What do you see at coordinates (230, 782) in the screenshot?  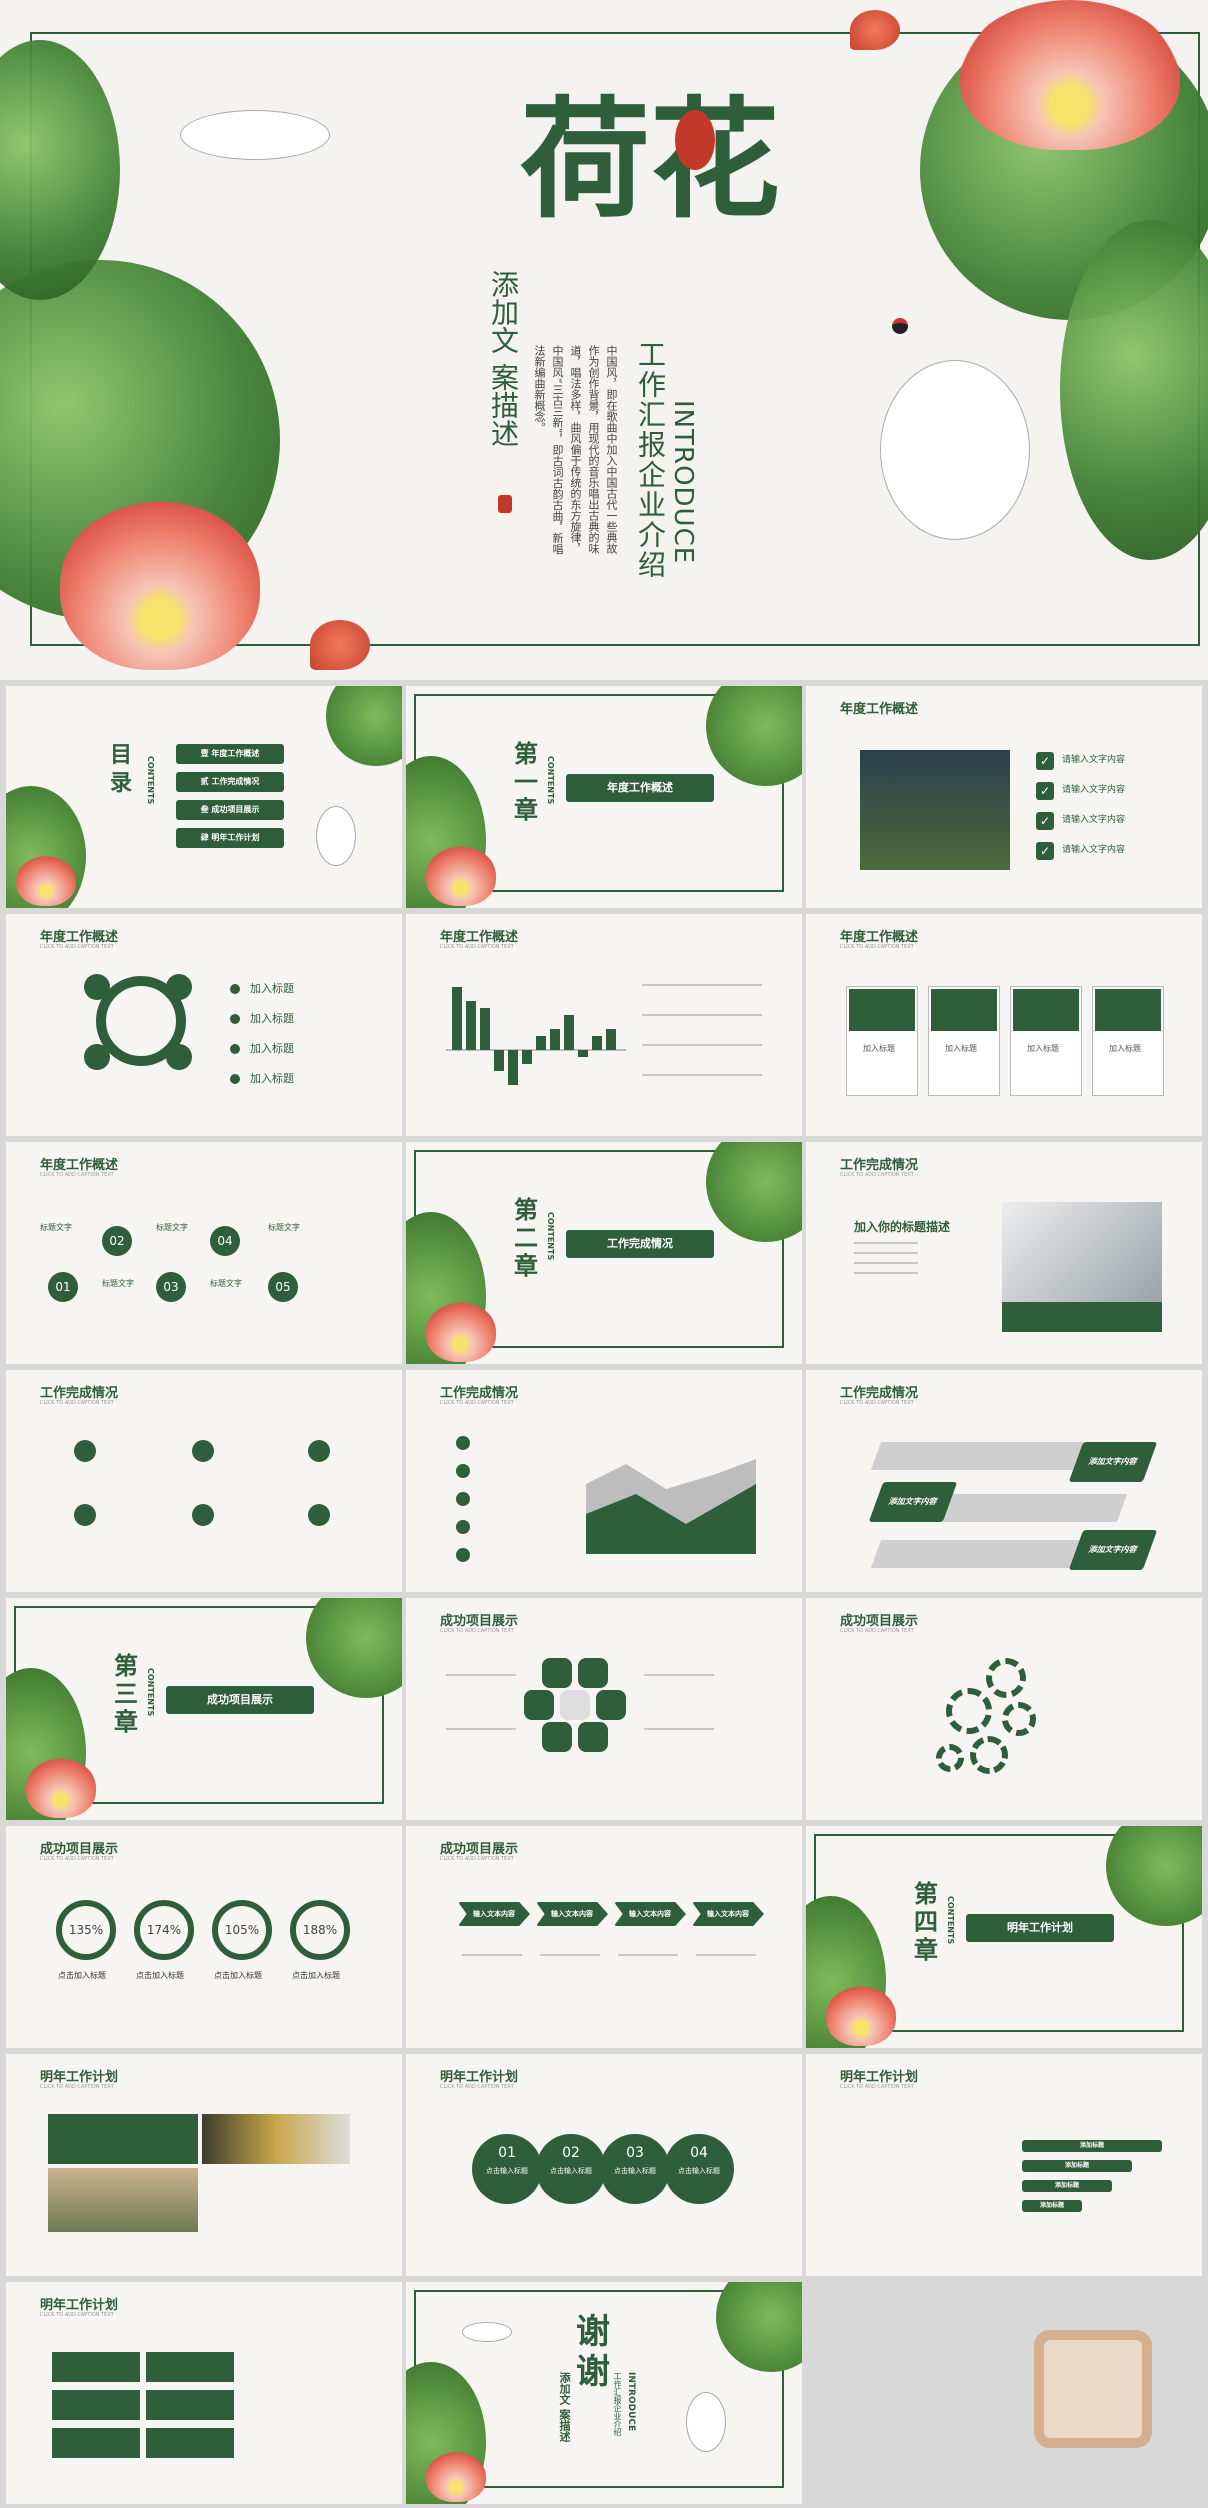 I see `contents-item: 贰 工作完成情况` at bounding box center [230, 782].